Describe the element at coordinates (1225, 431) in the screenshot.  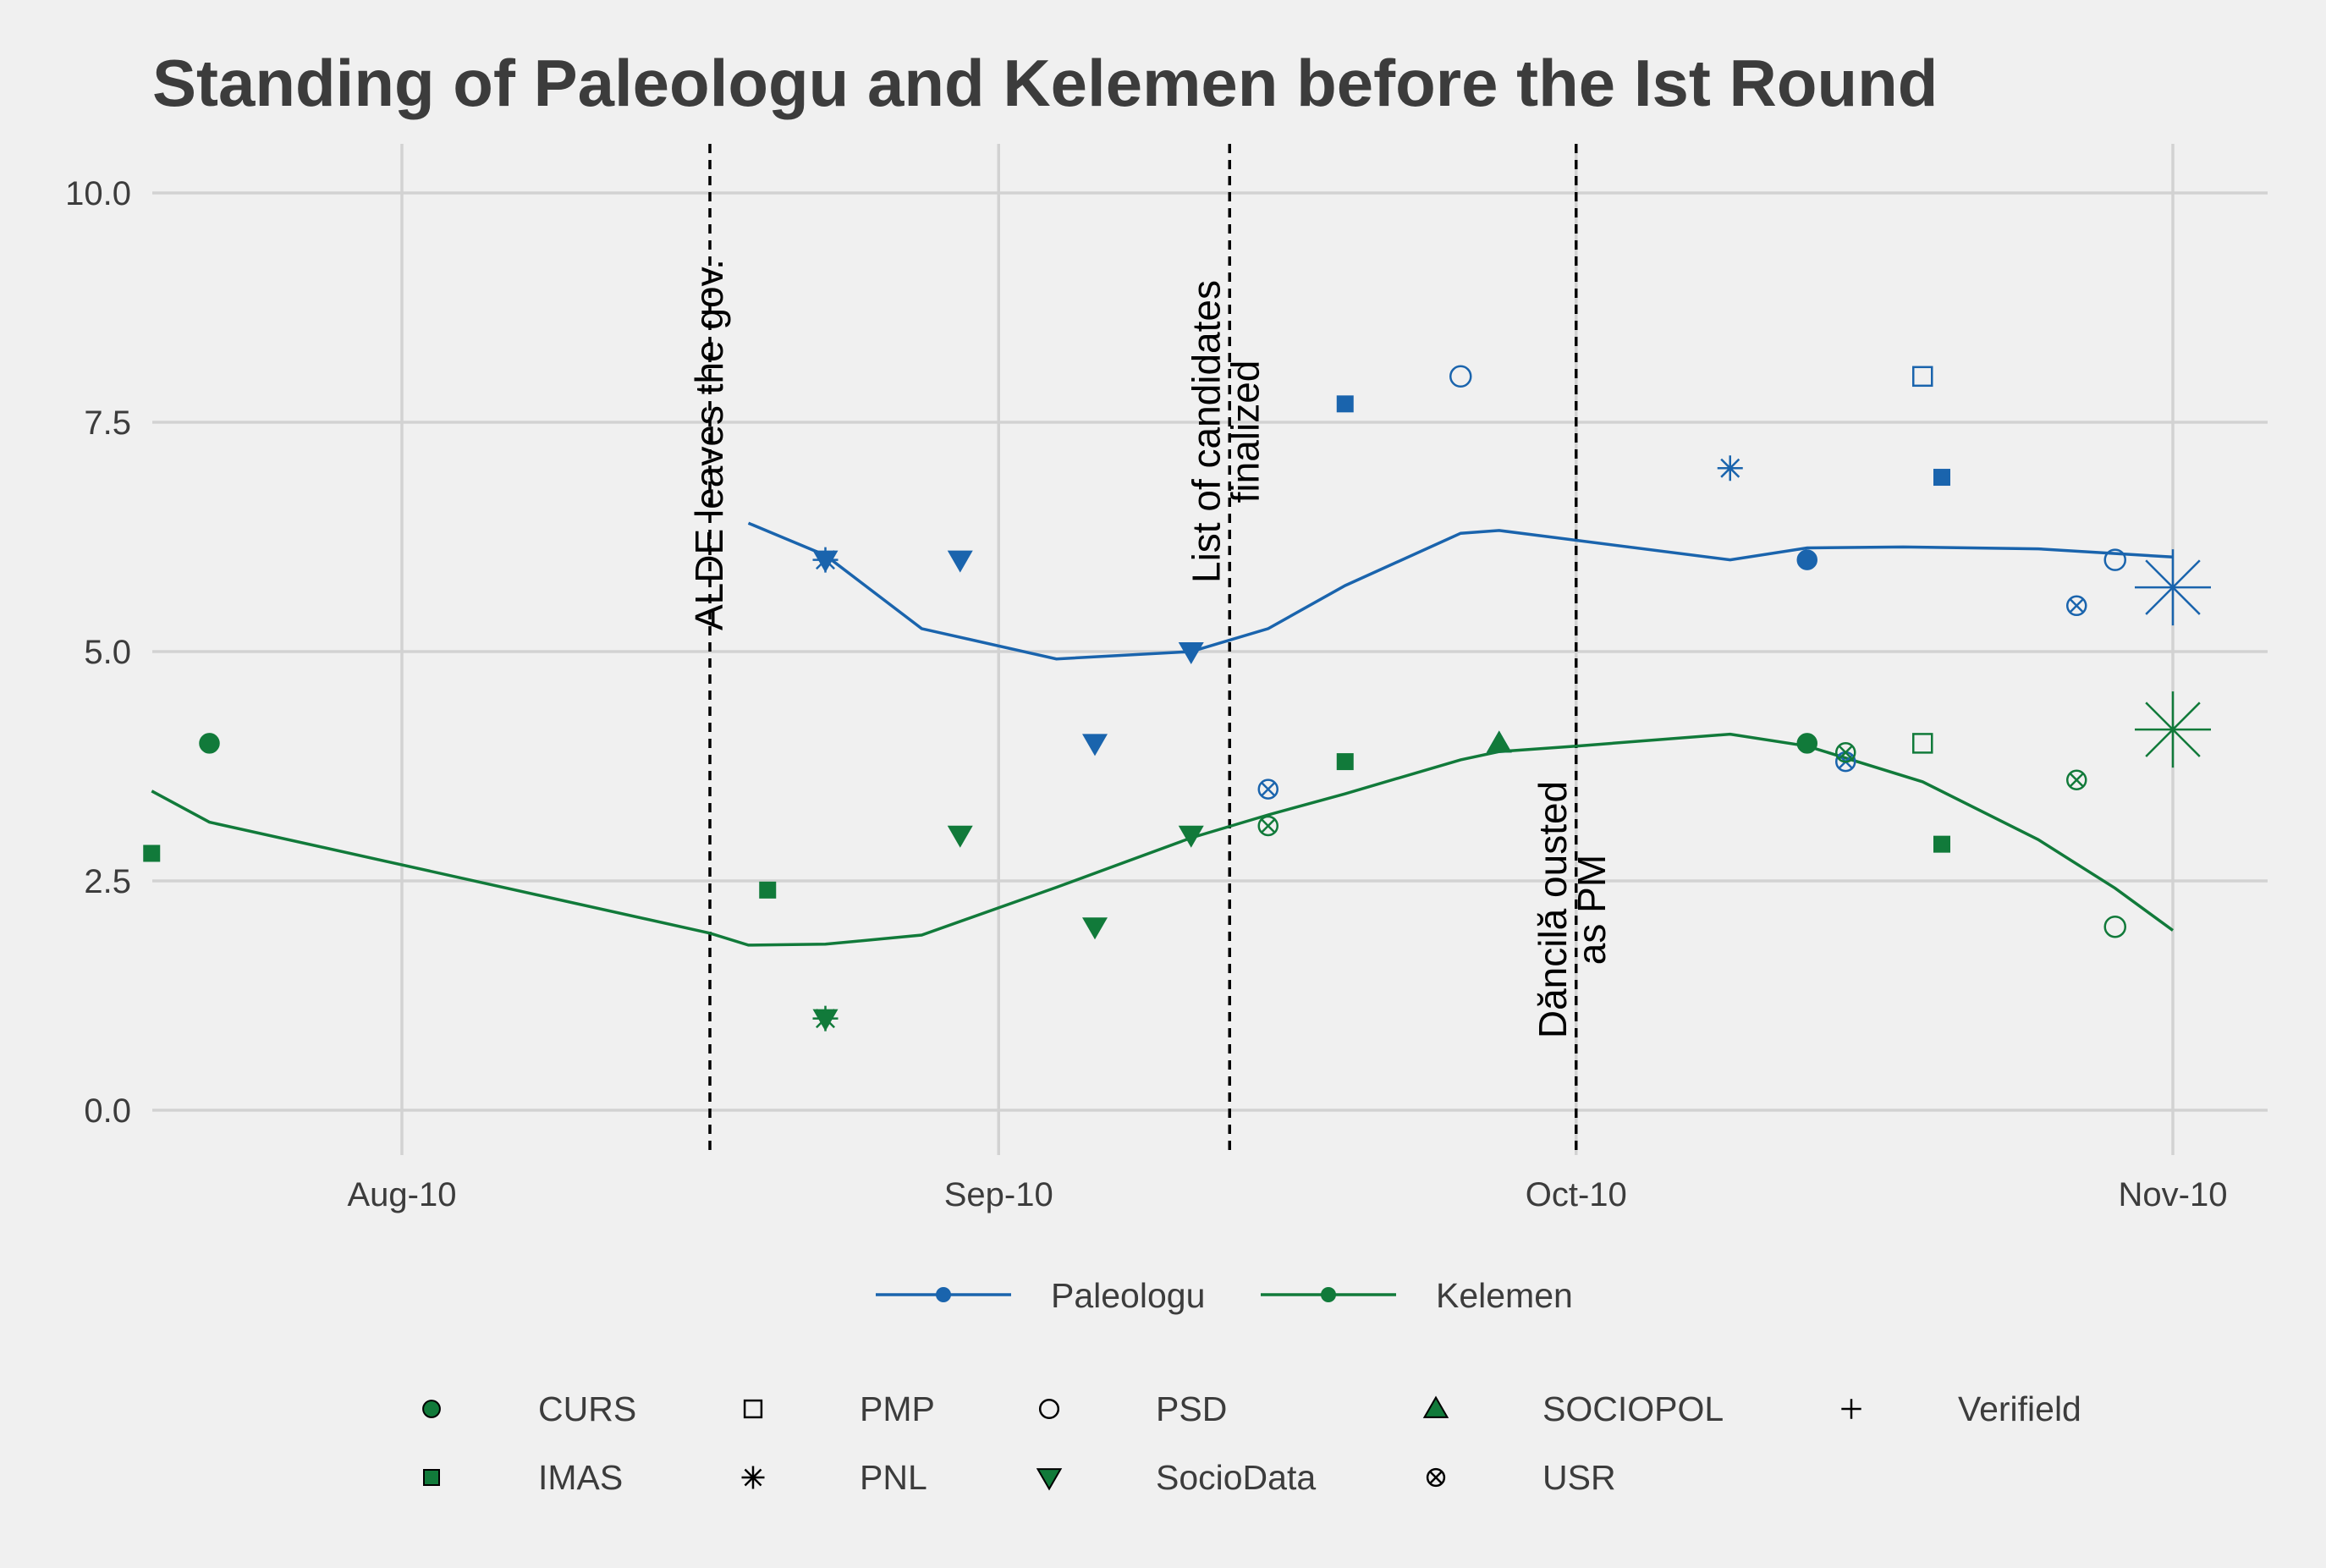
I see `event-label: List of candidatesfinalized` at that location.